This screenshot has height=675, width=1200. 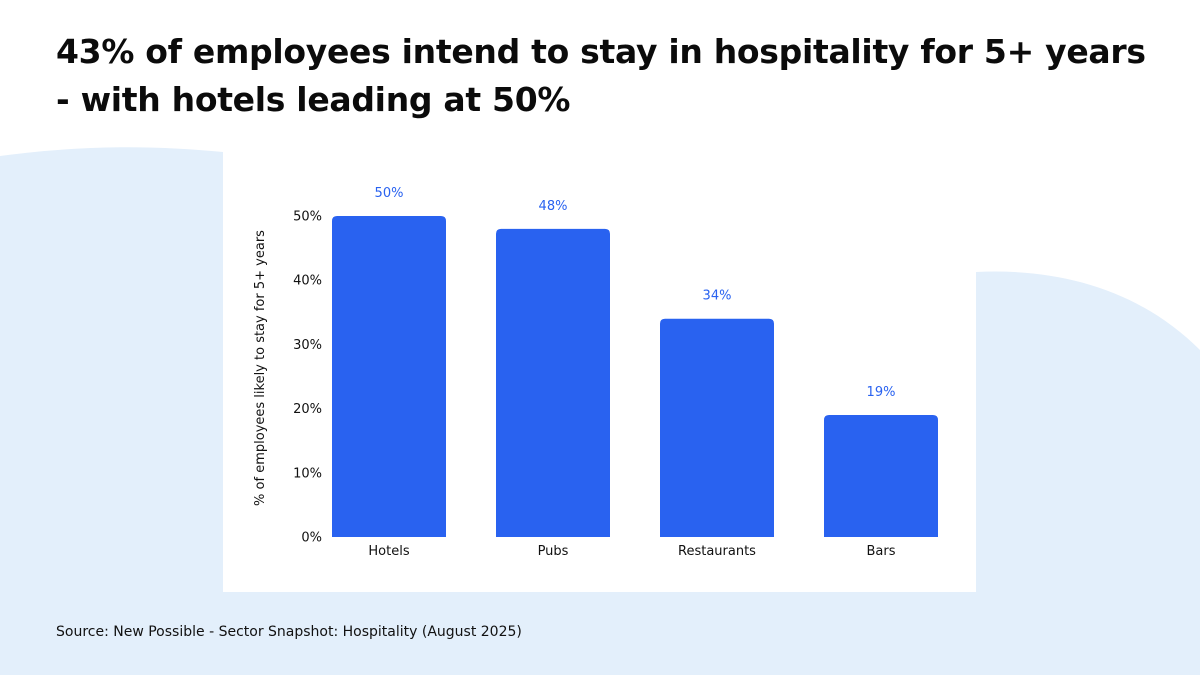 I want to click on y-tick-label: 10%, so click(x=307, y=473).